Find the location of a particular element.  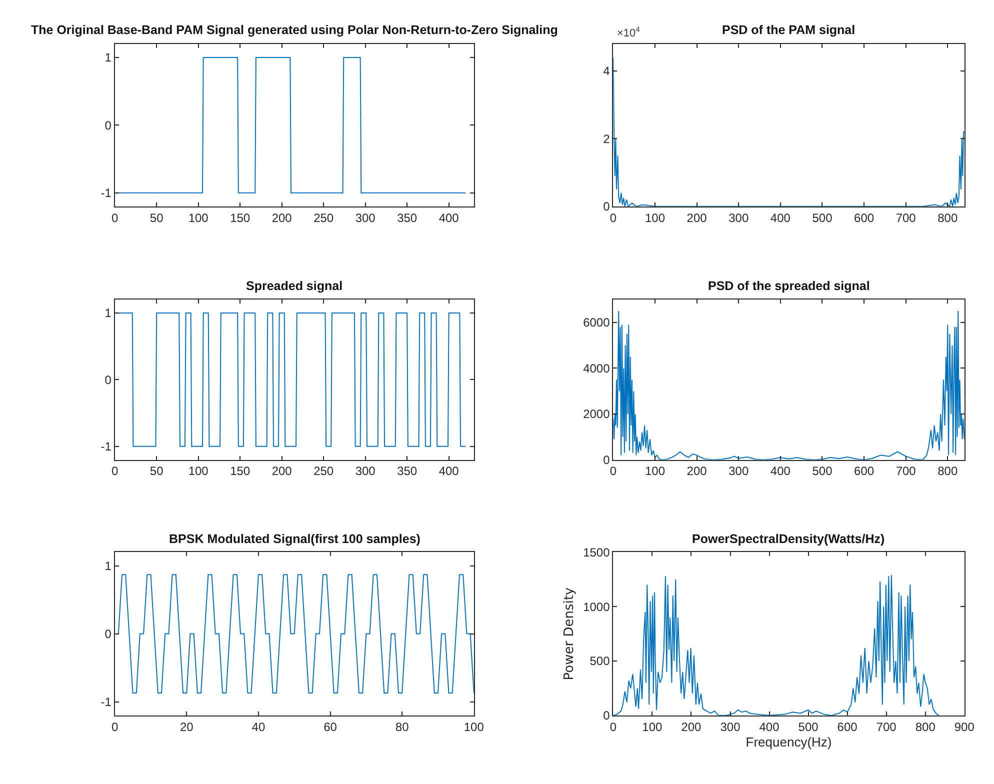

x-axis-title: Frequency(Hz) is located at coordinates (789, 742).